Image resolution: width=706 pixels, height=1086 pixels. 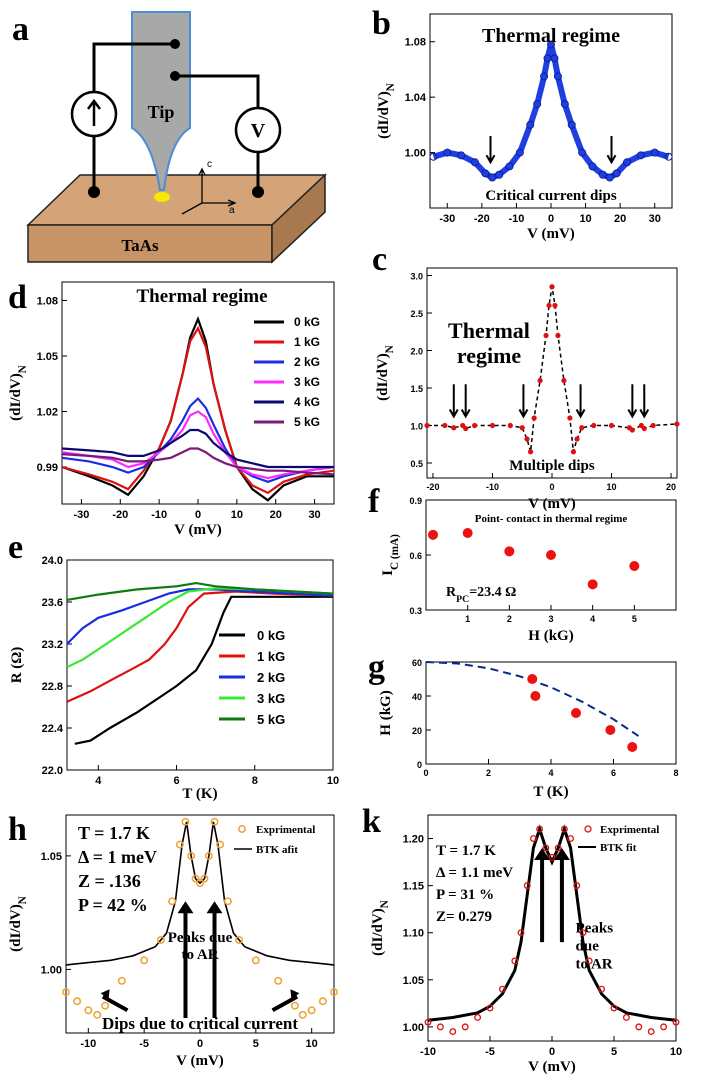 I want to click on x-tick-label-c: 0, so click(x=551, y=487).